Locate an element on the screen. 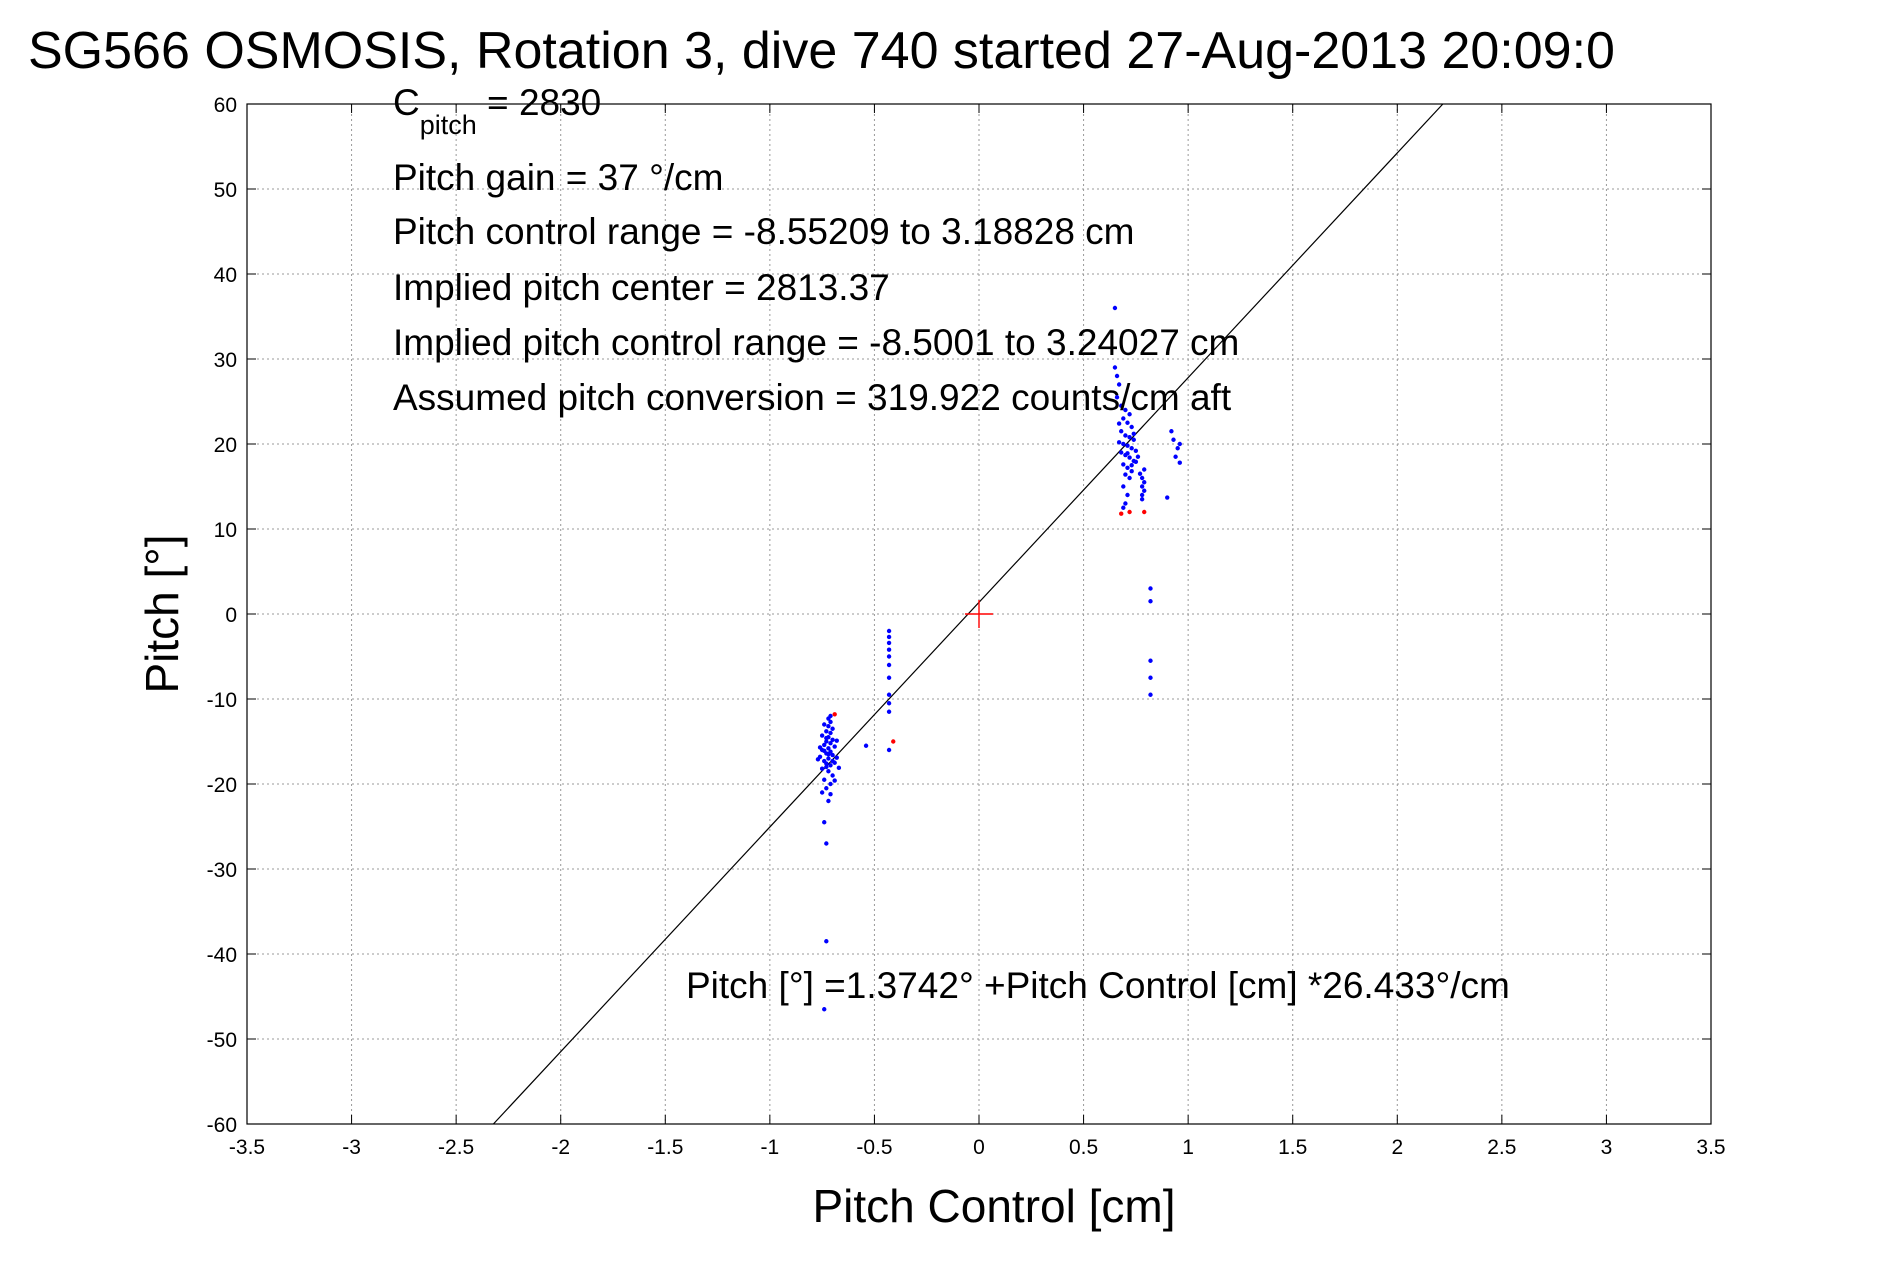 This screenshot has width=1891, height=1262. x-tick-label: 0.5 is located at coordinates (1083, 1147).